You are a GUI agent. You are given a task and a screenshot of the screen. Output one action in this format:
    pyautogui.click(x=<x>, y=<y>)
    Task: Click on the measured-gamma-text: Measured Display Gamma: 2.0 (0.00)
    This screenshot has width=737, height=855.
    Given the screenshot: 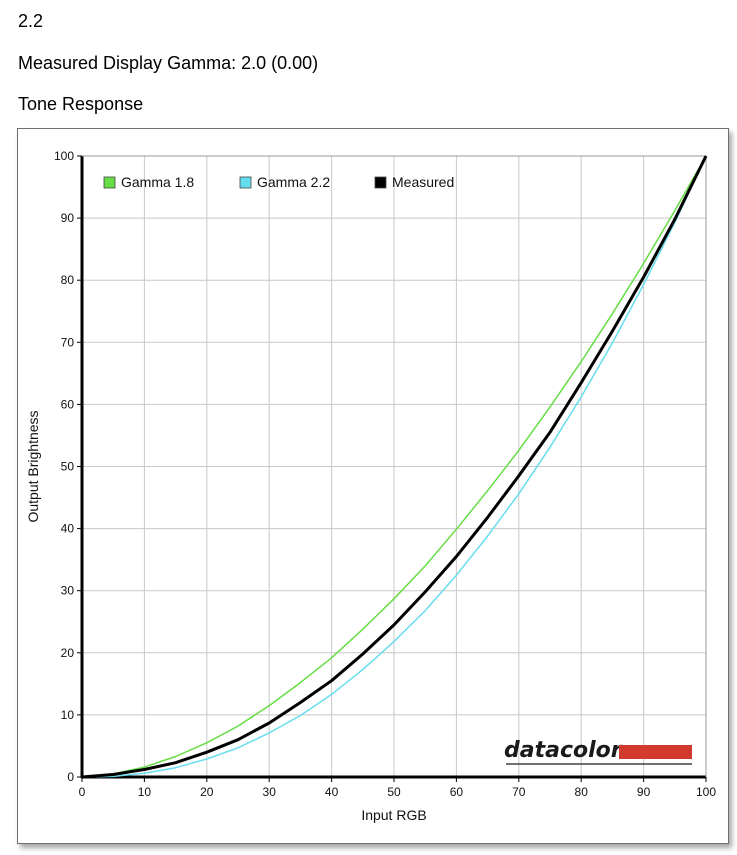 What is the action you would take?
    pyautogui.click(x=168, y=63)
    